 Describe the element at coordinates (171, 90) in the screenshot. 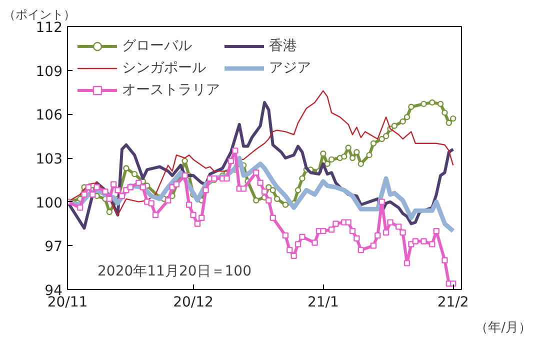

I see `legend-label: オーストラリア` at that location.